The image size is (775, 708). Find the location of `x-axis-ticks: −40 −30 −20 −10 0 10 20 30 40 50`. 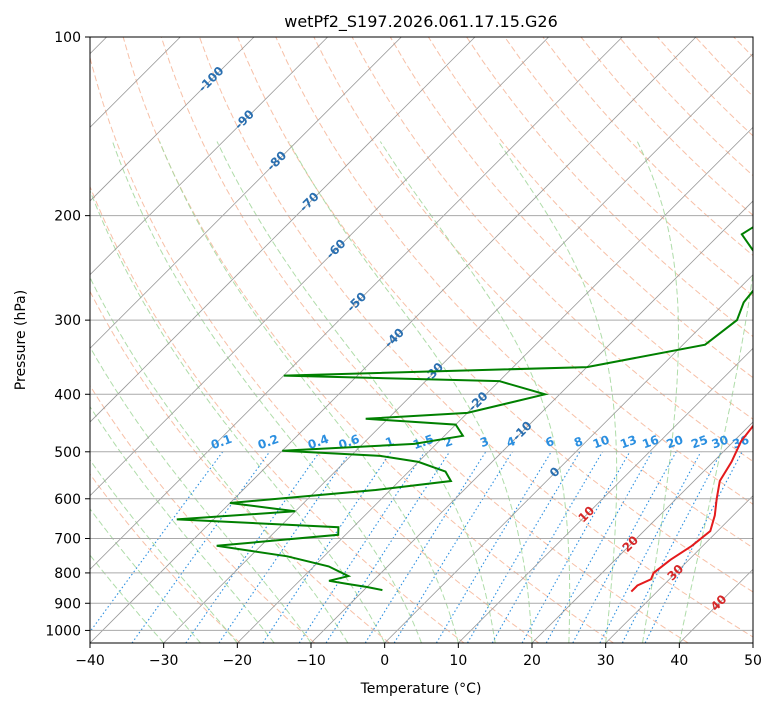

x-axis-ticks: −40 −30 −20 −10 0 10 20 30 40 50 is located at coordinates (418, 656).